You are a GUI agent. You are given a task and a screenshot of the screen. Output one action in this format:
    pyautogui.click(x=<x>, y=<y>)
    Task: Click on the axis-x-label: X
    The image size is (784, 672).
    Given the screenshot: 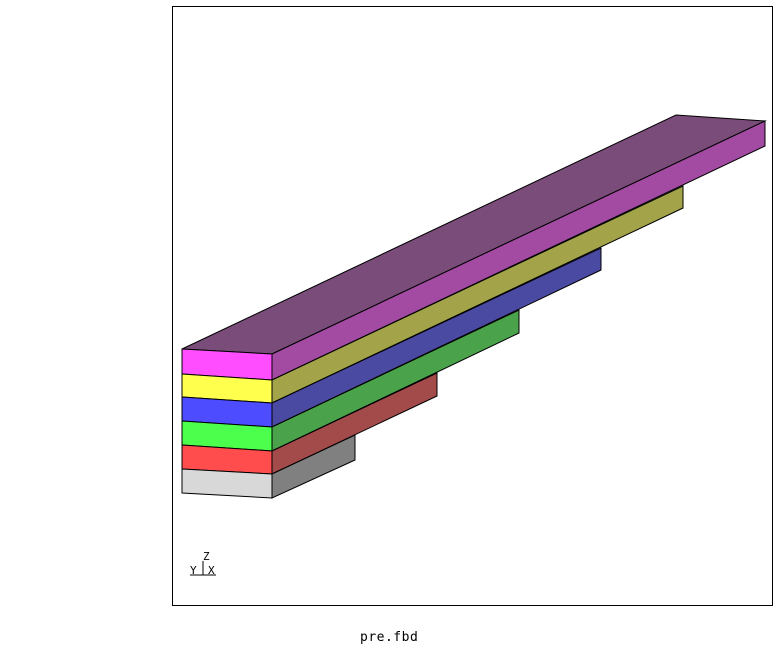 What is the action you would take?
    pyautogui.click(x=211, y=570)
    